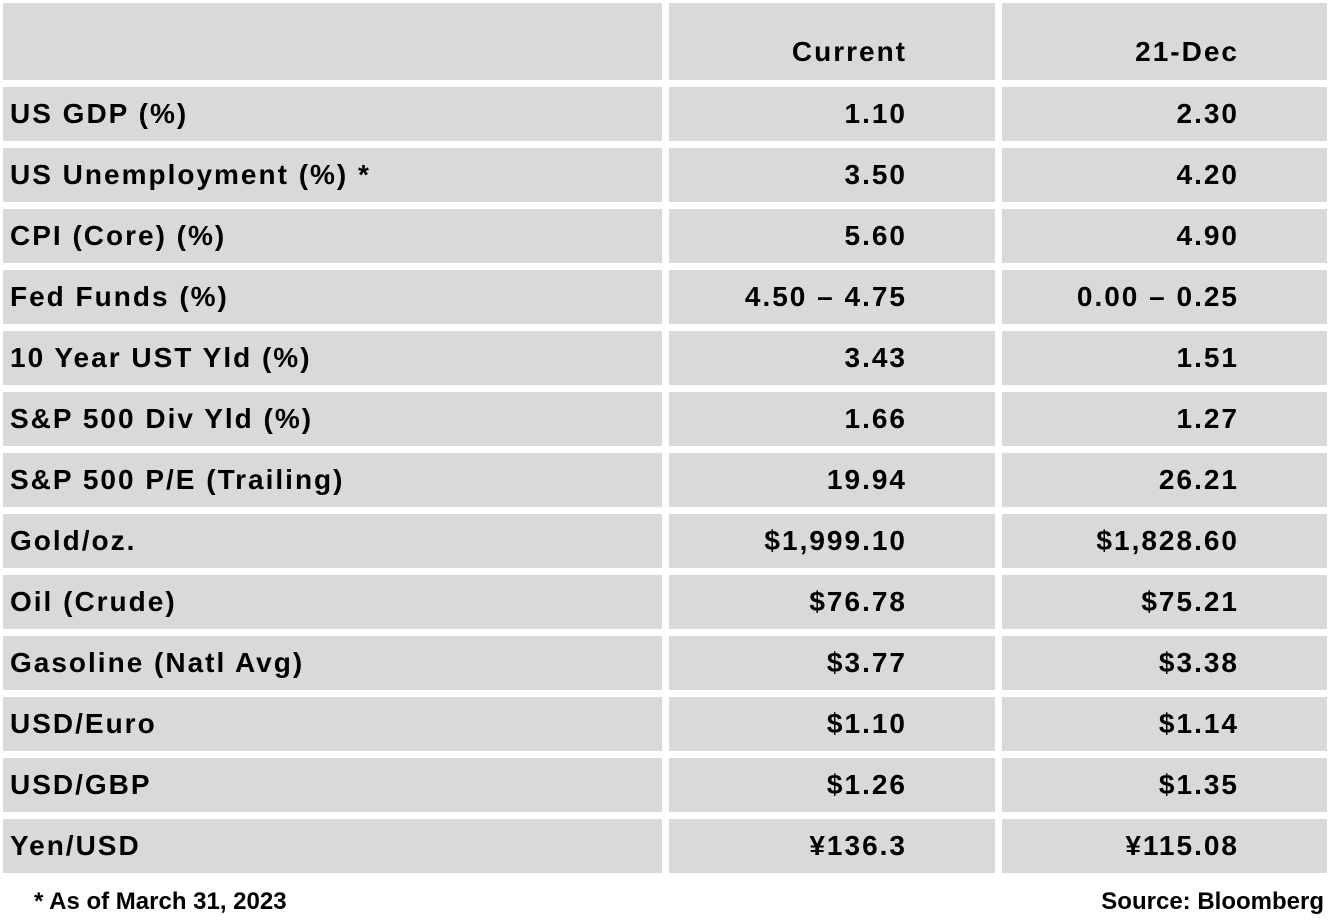 The width and height of the screenshot is (1330, 921). Describe the element at coordinates (332, 358) in the screenshot. I see `row-label: 10 Year UST Yld (%)` at that location.